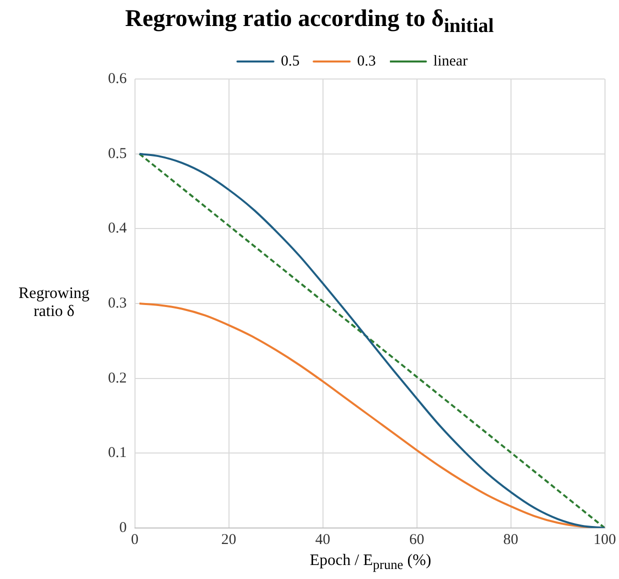 The height and width of the screenshot is (579, 619). I want to click on x-tick-label: 60, so click(416, 540).